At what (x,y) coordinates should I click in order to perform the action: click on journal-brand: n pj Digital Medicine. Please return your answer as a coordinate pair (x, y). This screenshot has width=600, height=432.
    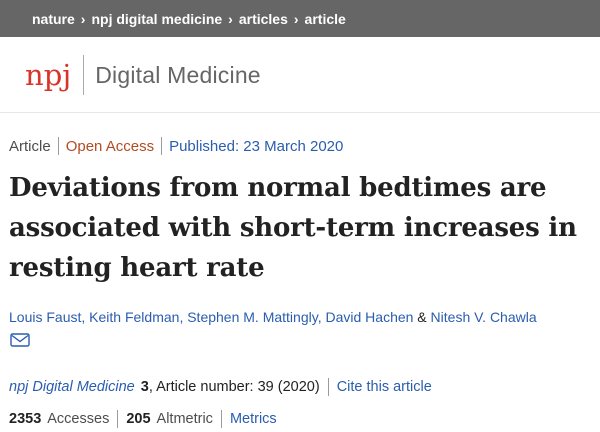
    Looking at the image, I should click on (143, 75).